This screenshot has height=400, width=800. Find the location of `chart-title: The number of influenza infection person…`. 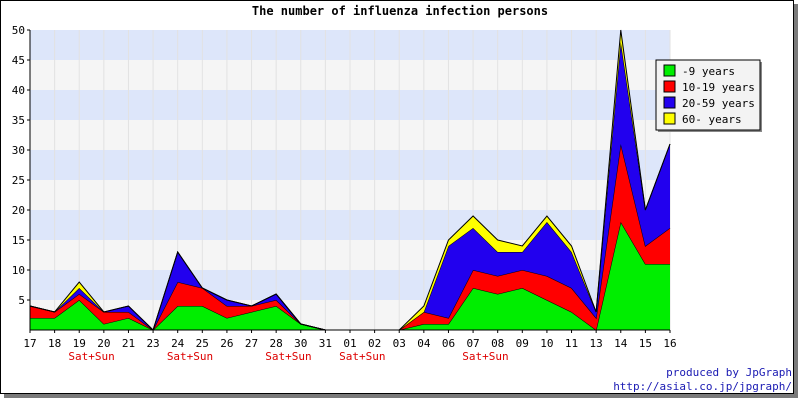

chart-title: The number of influenza infection person… is located at coordinates (400, 11).